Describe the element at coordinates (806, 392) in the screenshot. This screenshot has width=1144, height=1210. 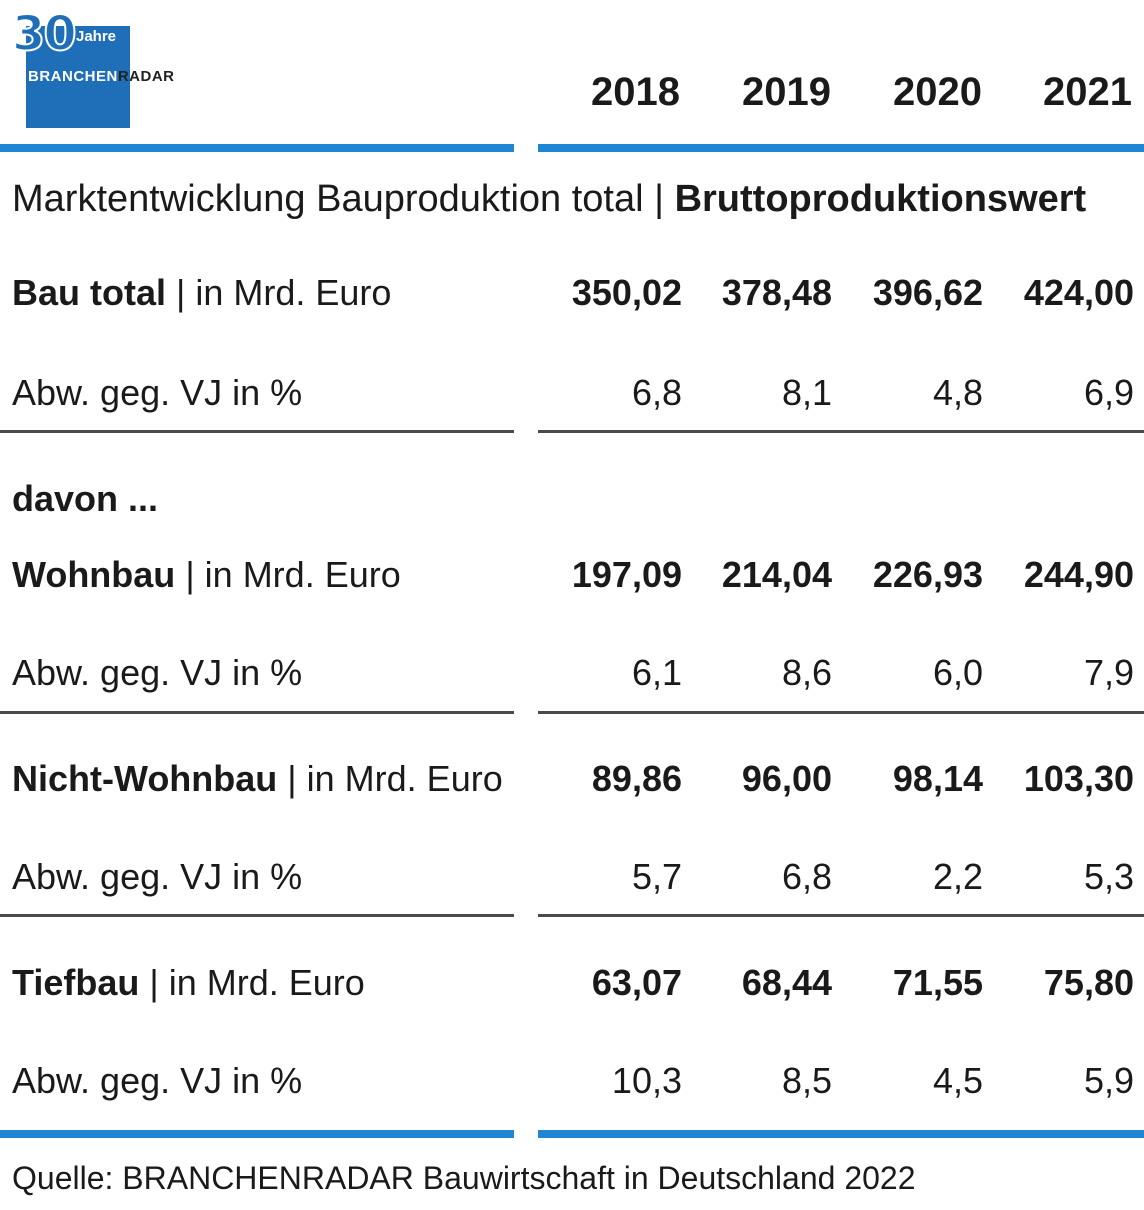
I see `cell-bau-total-change-2019: 8,1` at that location.